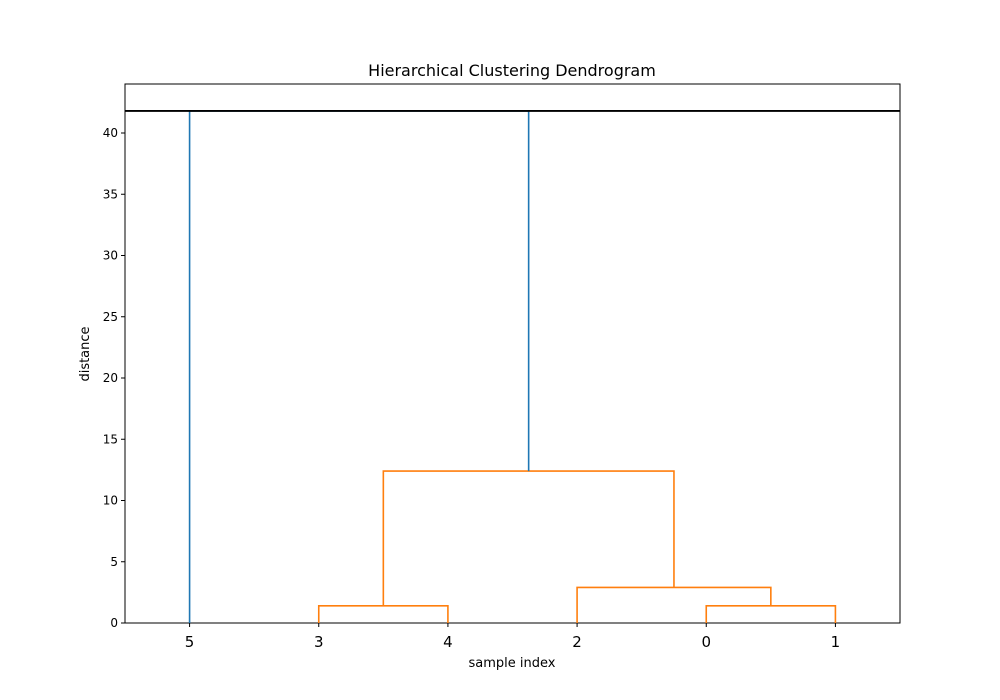 Image resolution: width=1000 pixels, height=700 pixels. I want to click on x-tick-label: 0, so click(706, 642).